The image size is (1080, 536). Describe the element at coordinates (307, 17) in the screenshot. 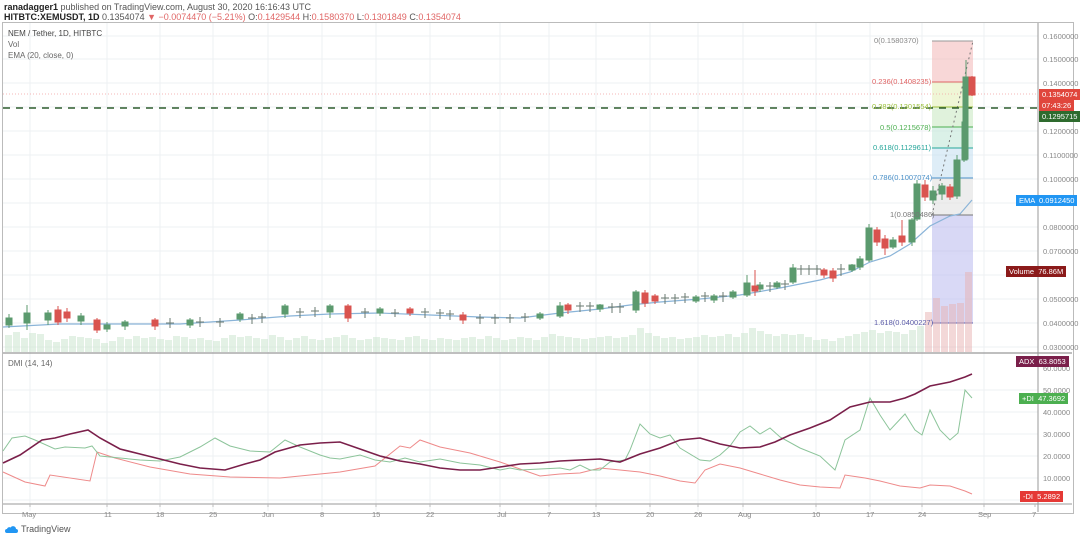

I see `high-label: H:` at that location.